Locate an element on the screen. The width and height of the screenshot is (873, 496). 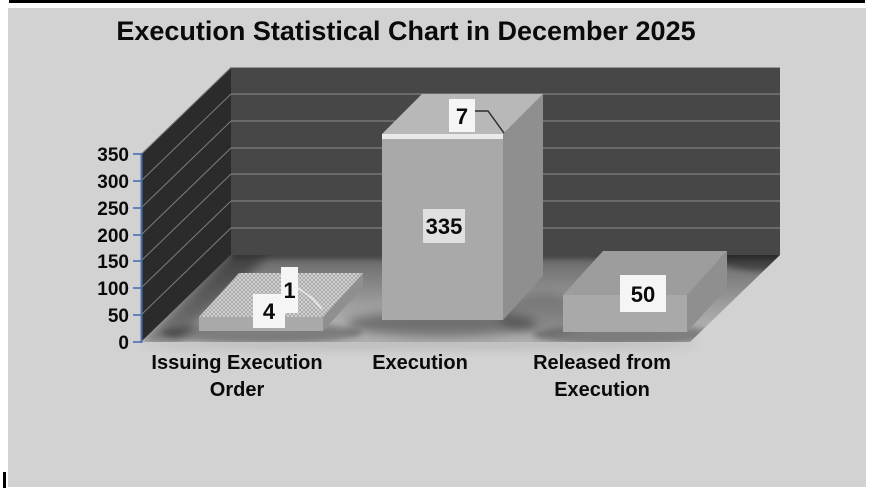
ytick-250: 250 is located at coordinates (113, 209).